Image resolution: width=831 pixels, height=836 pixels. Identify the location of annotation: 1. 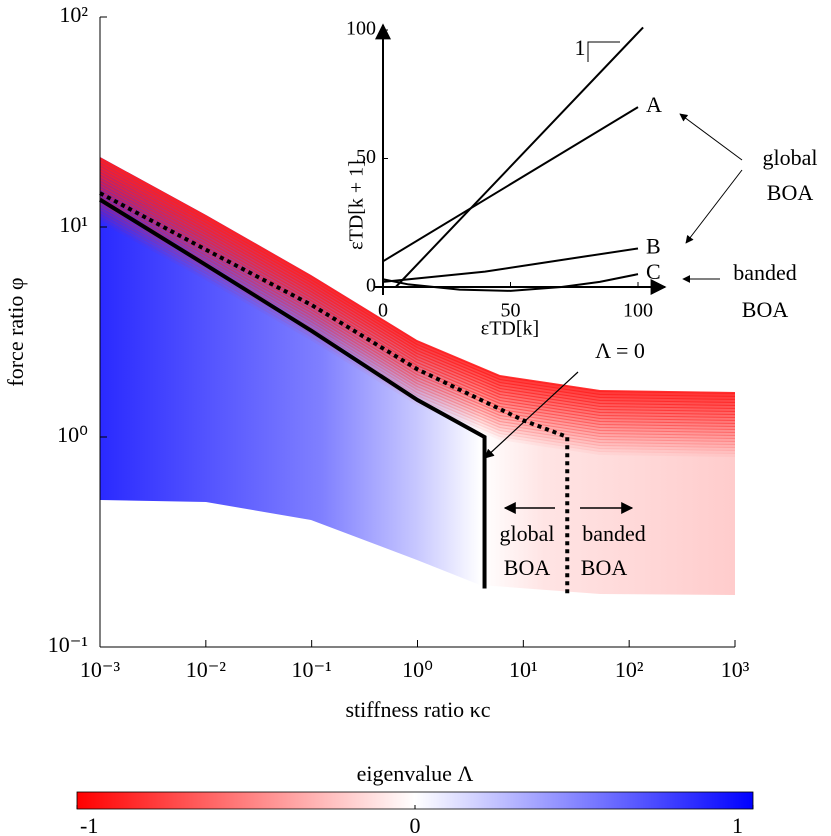
(580, 47).